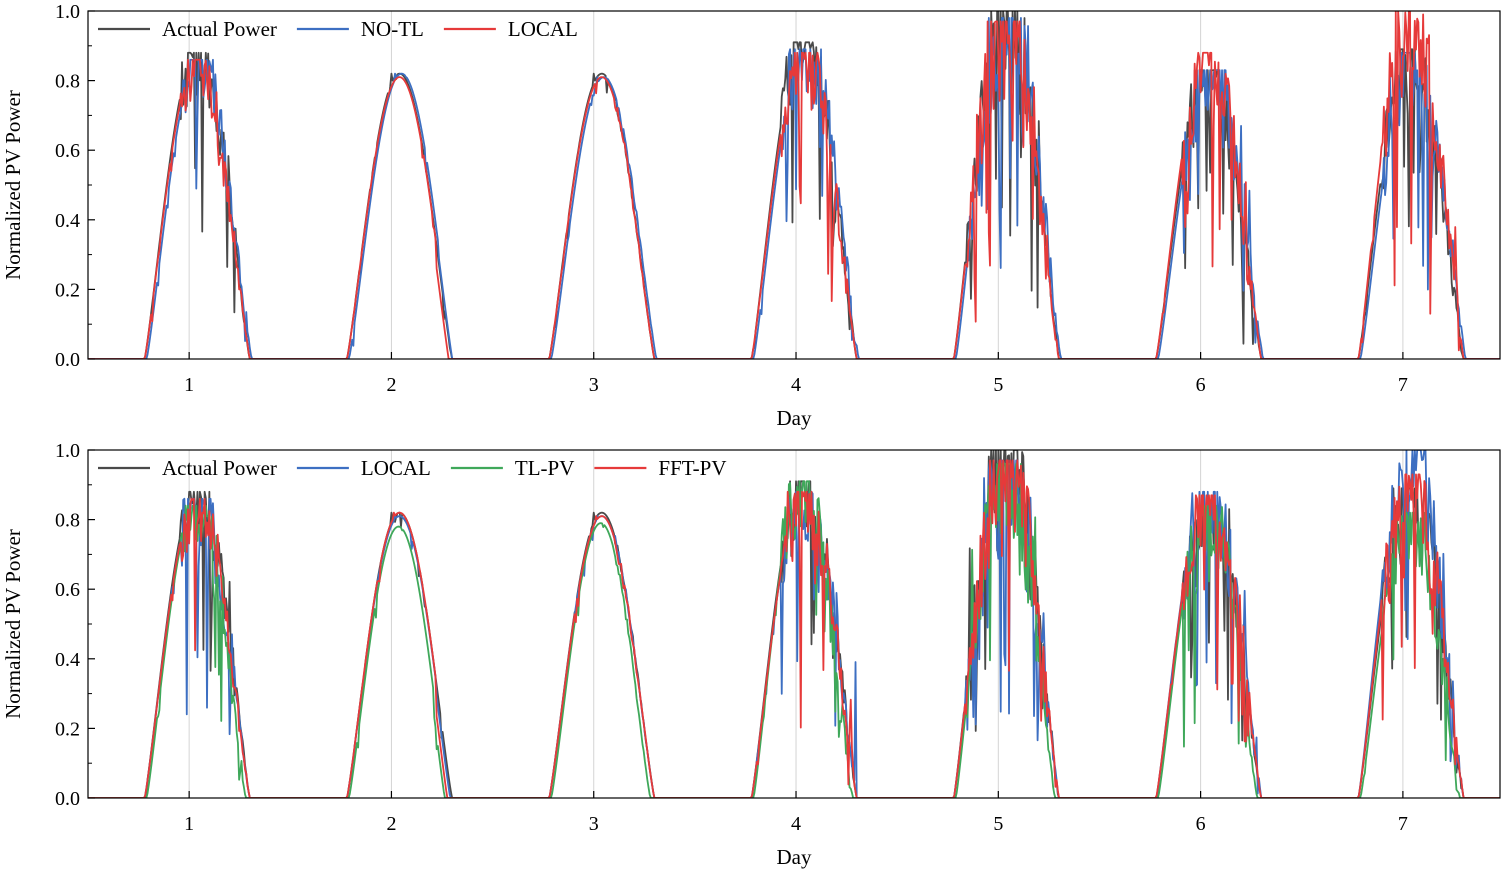 The width and height of the screenshot is (1505, 873). Describe the element at coordinates (338, 29) in the screenshot. I see `legend: Actual Power NO-TL LOCAL` at that location.